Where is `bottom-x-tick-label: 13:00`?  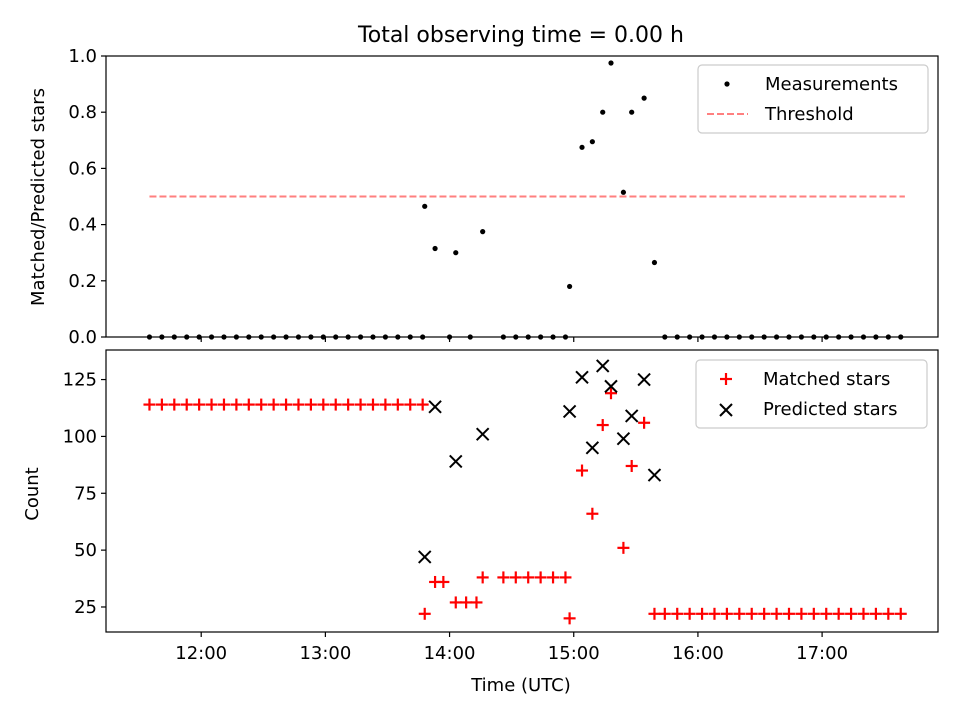
bottom-x-tick-label: 13:00 is located at coordinates (325, 653).